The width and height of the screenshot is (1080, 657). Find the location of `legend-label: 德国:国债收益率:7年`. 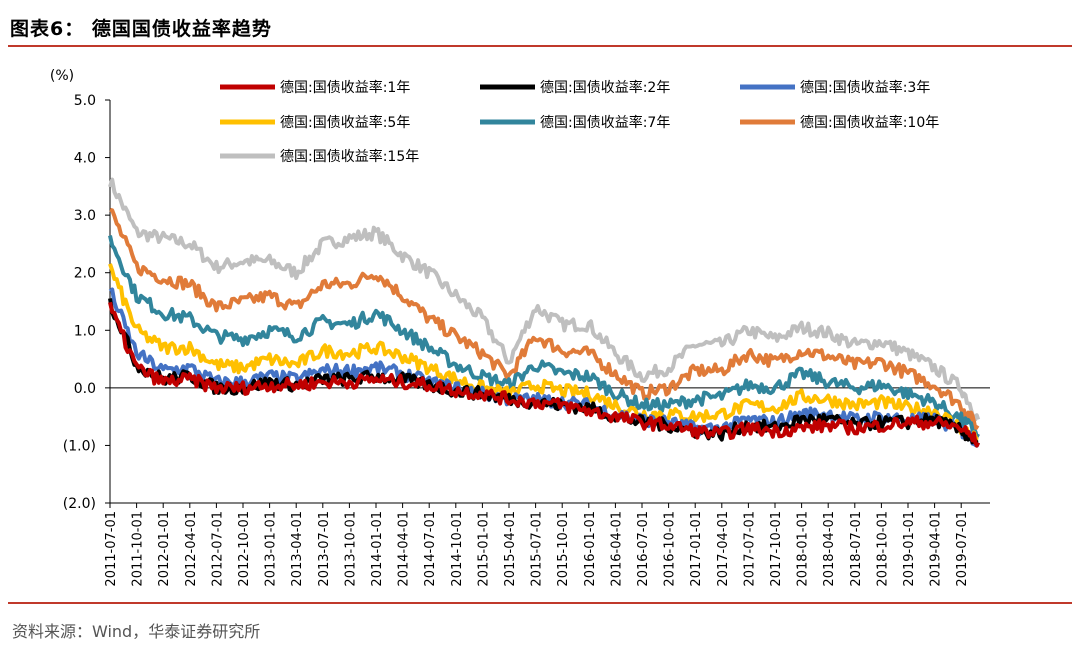

legend-label: 德国:国债收益率:7年 is located at coordinates (605, 122).